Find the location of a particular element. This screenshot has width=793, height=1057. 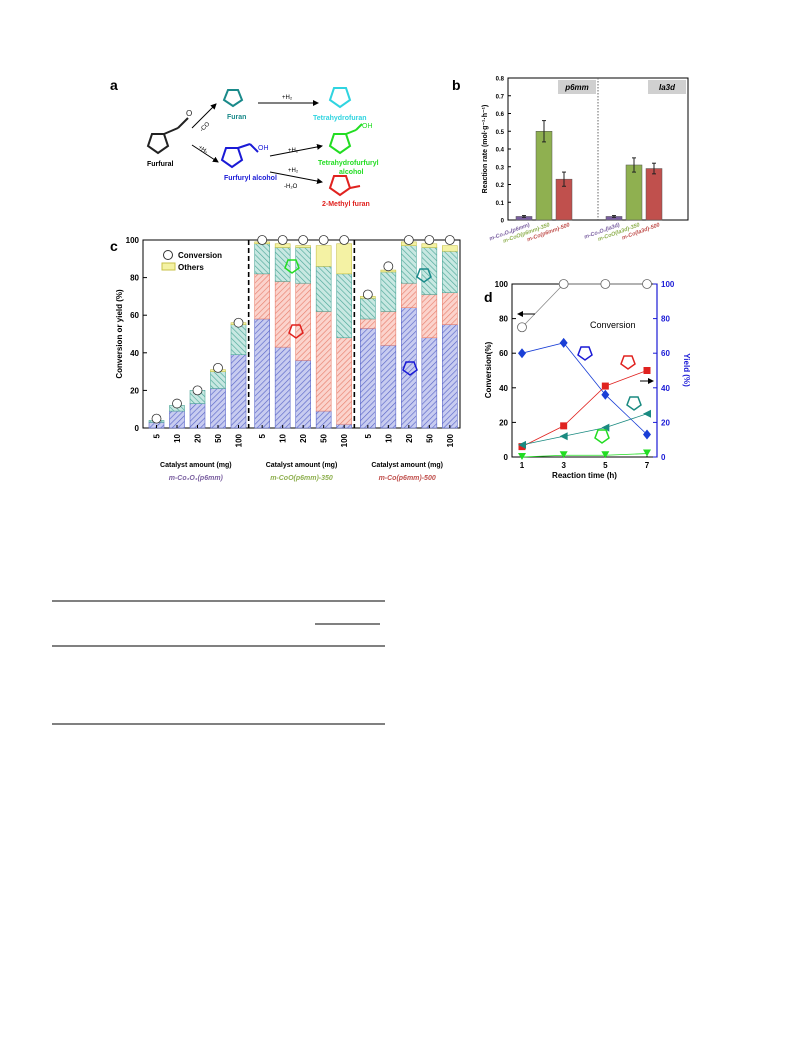

legend-conversion-label: Conversion is located at coordinates (200, 255).